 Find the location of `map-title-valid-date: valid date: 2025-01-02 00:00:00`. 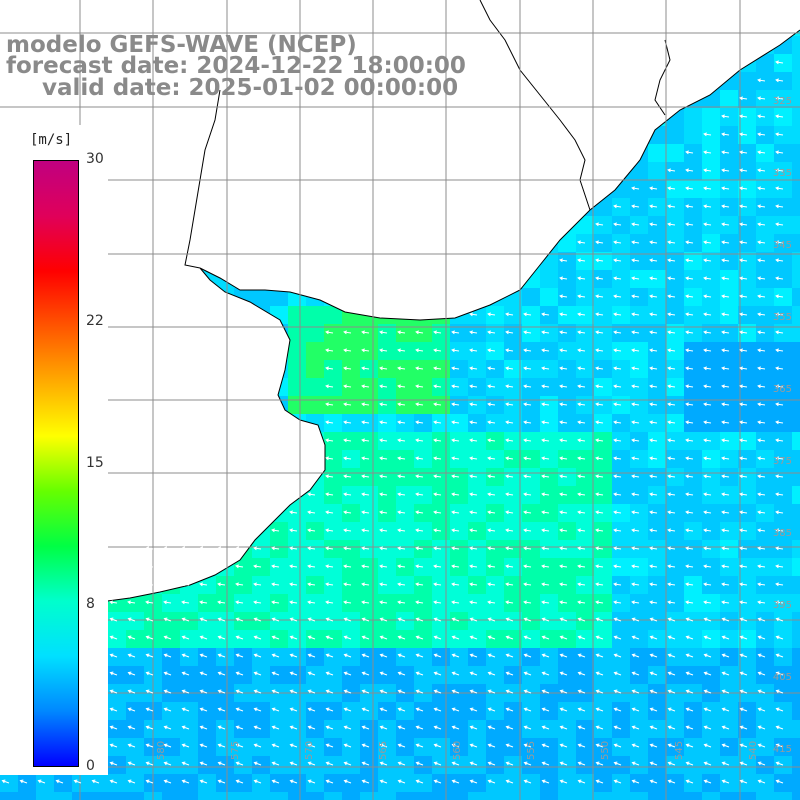

map-title-valid-date: valid date: 2025-01-02 00:00:00 is located at coordinates (250, 88).